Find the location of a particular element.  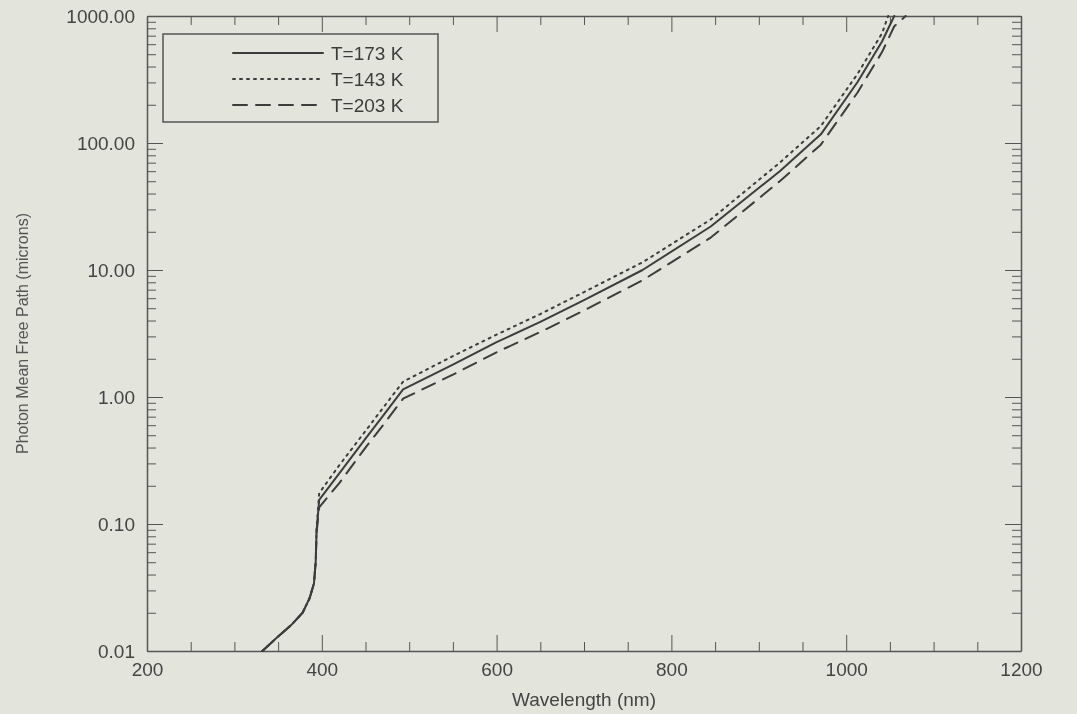

x-tick-label: 200 is located at coordinates (147, 670).